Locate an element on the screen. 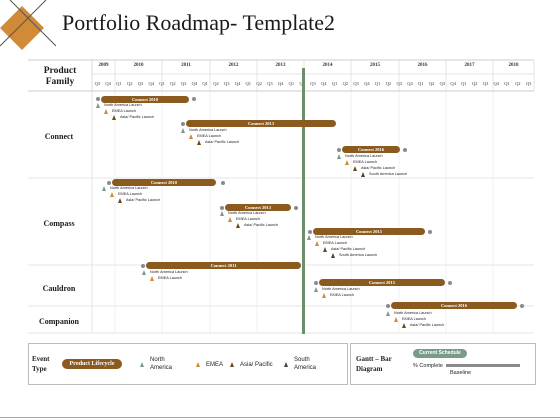  legend-baseline: Baseline is located at coordinates (461, 373).